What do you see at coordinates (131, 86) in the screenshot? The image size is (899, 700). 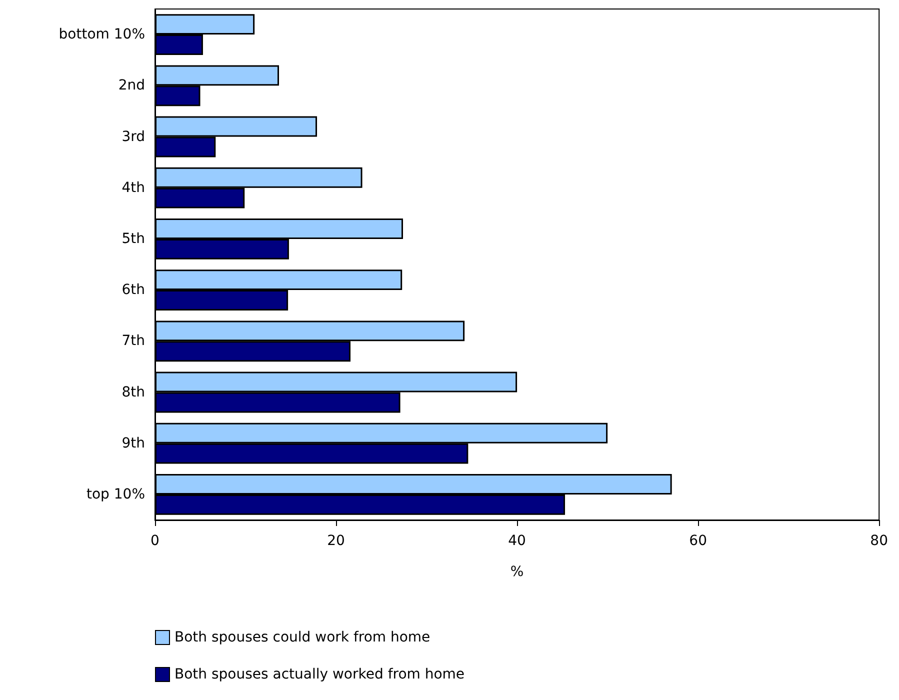 I see `y-tick-label: 2nd` at bounding box center [131, 86].